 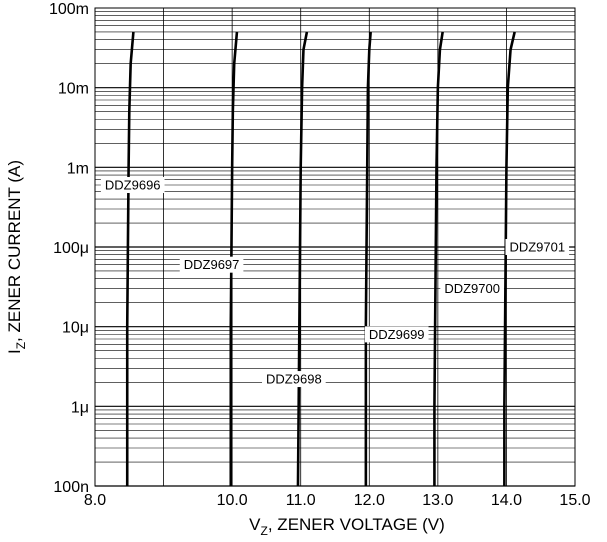 What do you see at coordinates (301, 500) in the screenshot?
I see `x-tick-label: 11.0` at bounding box center [301, 500].